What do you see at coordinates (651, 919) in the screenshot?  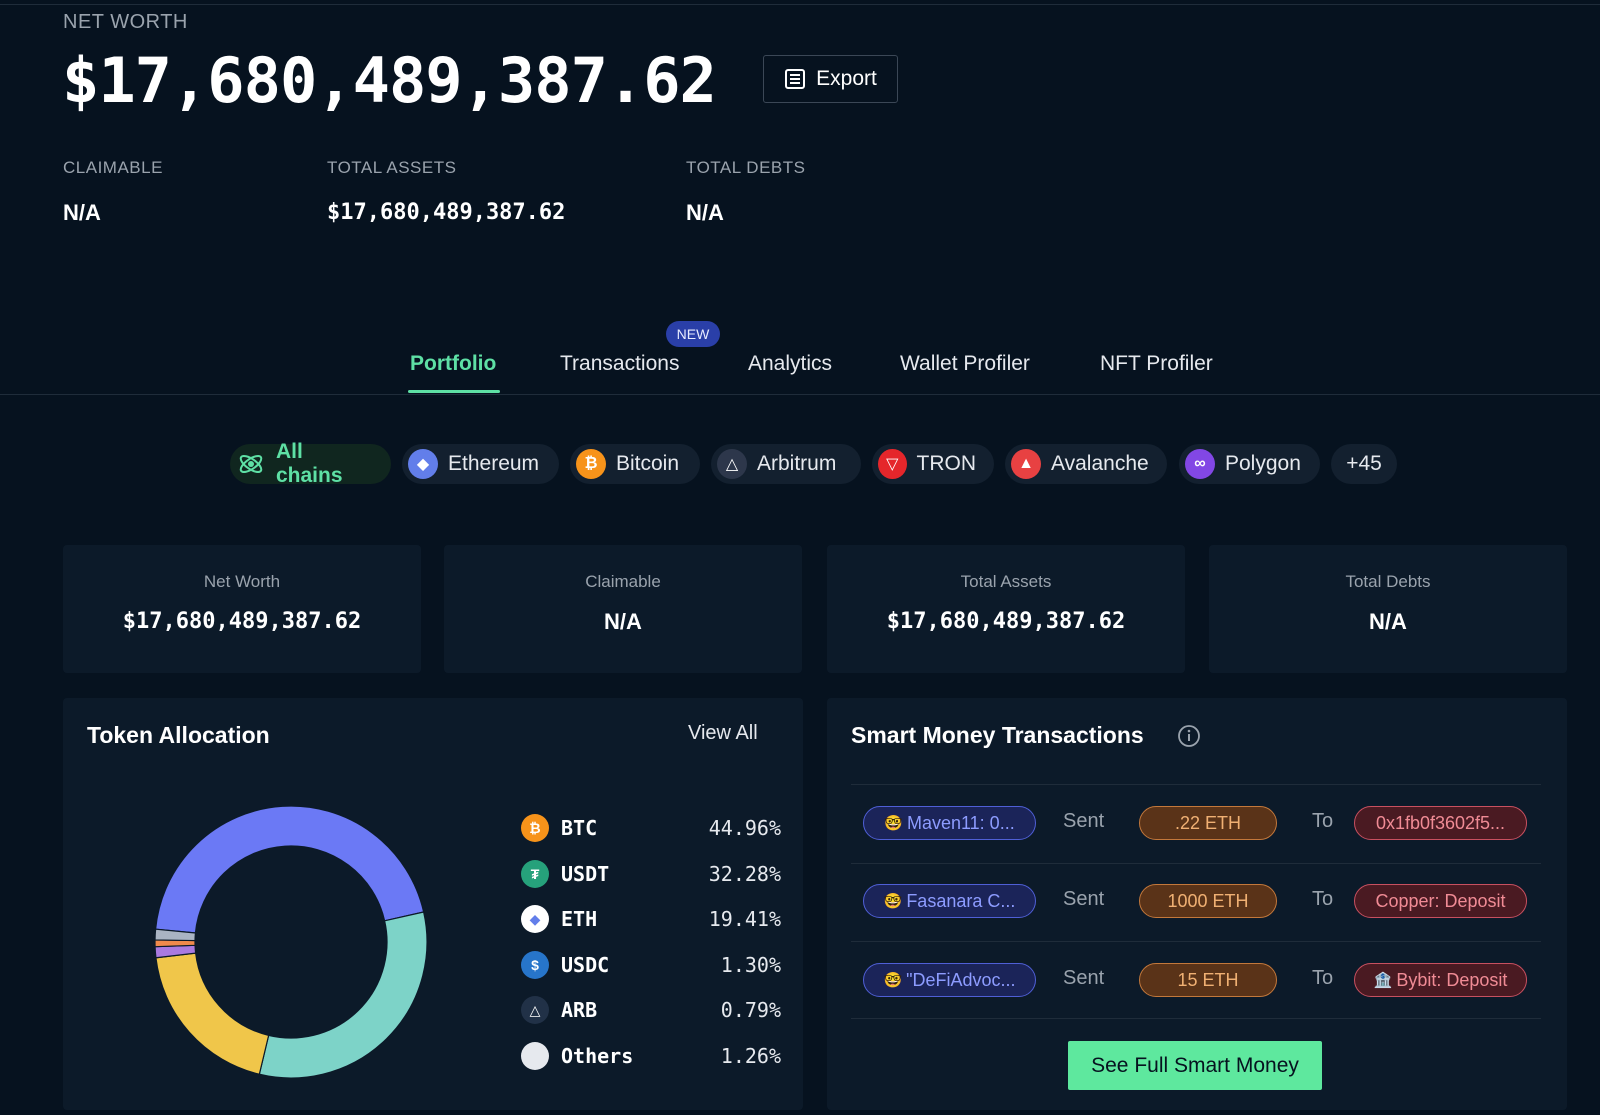 I see `legend-row-eth: ◆ ETH 19.41%` at bounding box center [651, 919].